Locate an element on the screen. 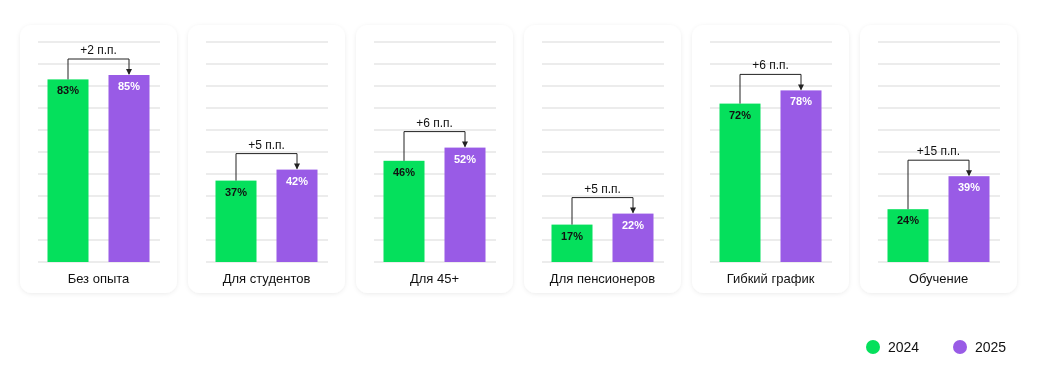  data-label: 46% is located at coordinates (404, 171).